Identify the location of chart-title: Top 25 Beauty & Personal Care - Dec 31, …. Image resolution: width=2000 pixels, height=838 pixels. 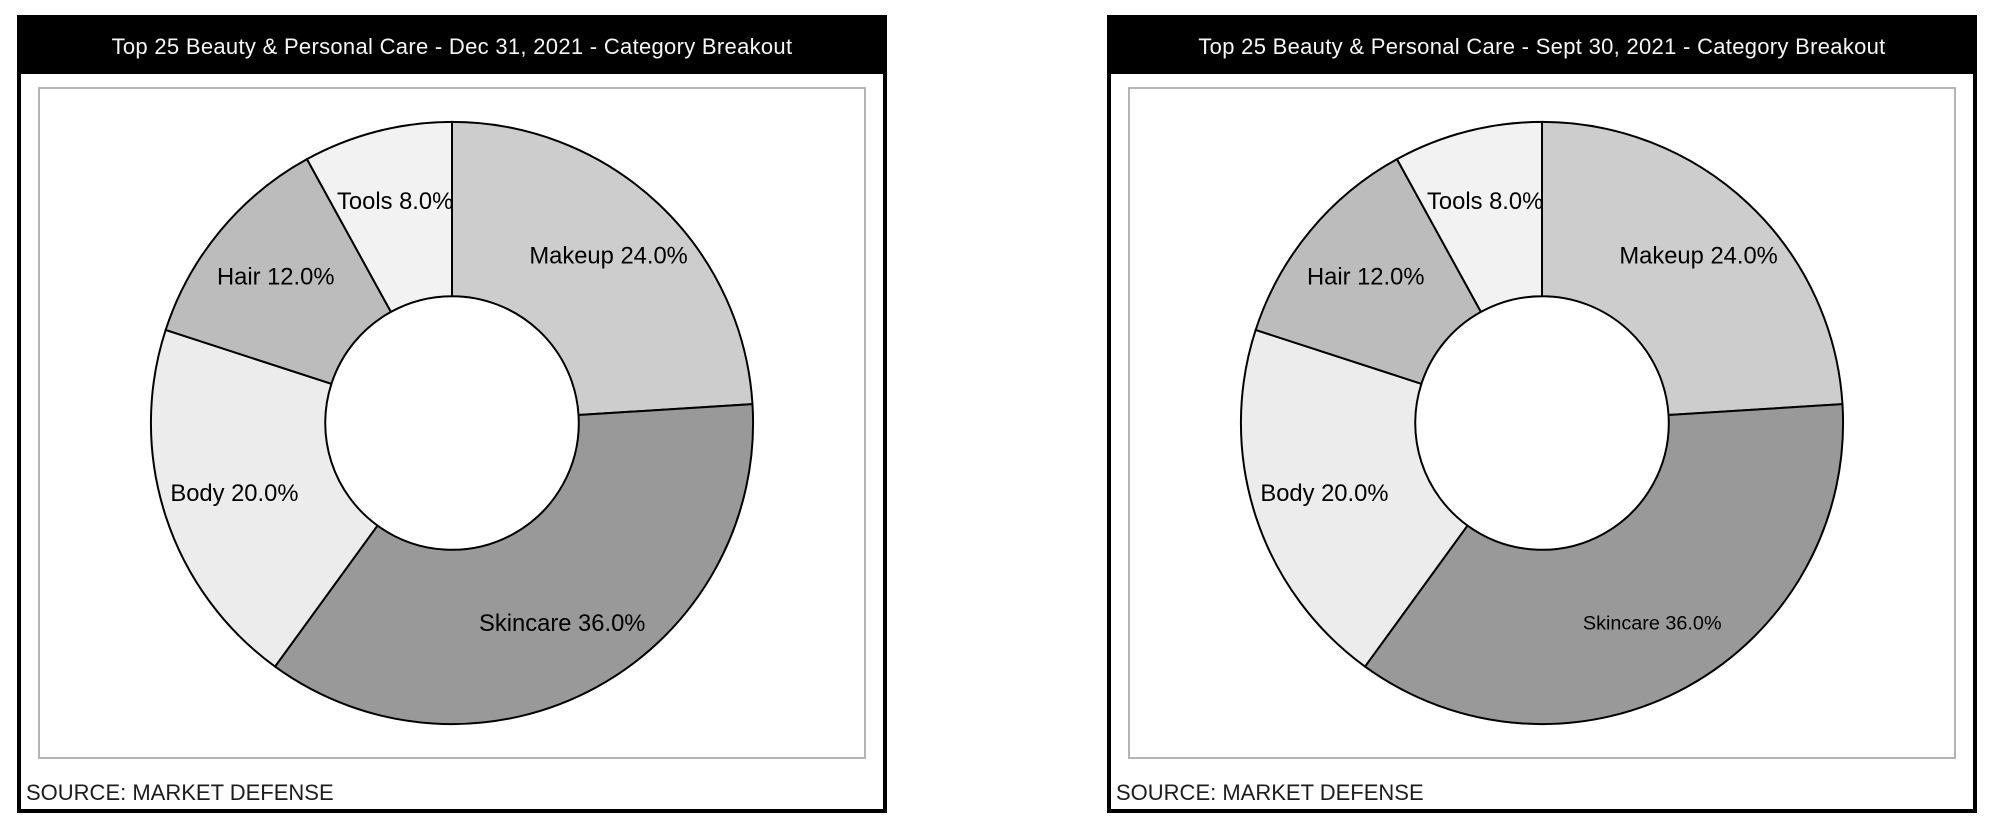
(452, 46).